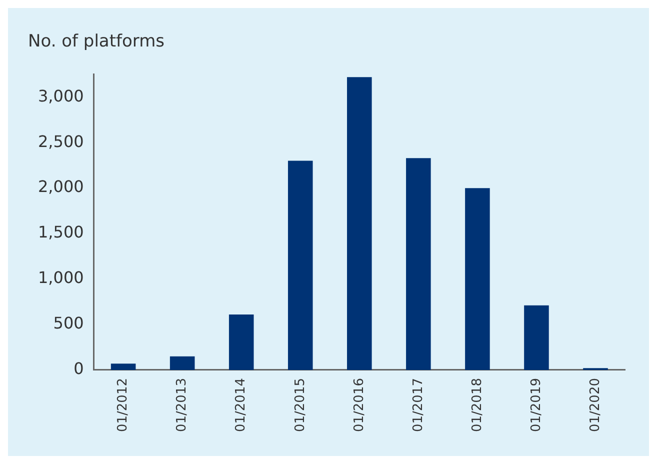  What do you see at coordinates (182, 405) in the screenshot?
I see `x-tick-label: 01/2013` at bounding box center [182, 405].